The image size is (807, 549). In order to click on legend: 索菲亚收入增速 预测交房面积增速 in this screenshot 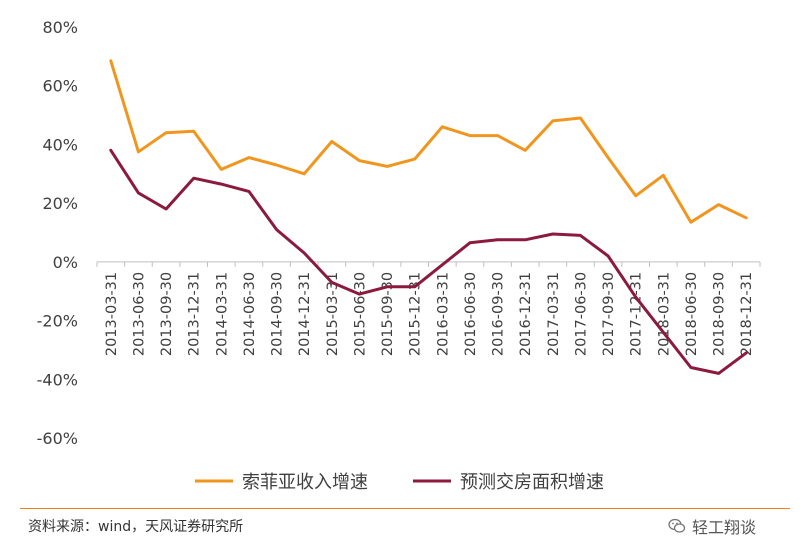, I will do `click(399, 482)`.